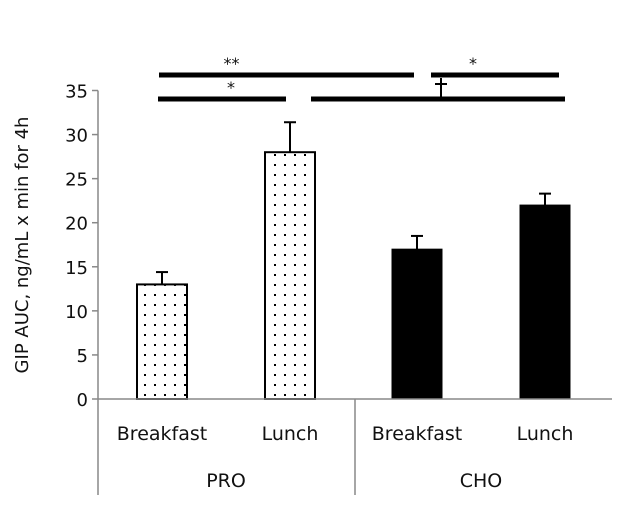 This screenshot has width=629, height=524. I want to click on significance-label: **, so click(232, 63).